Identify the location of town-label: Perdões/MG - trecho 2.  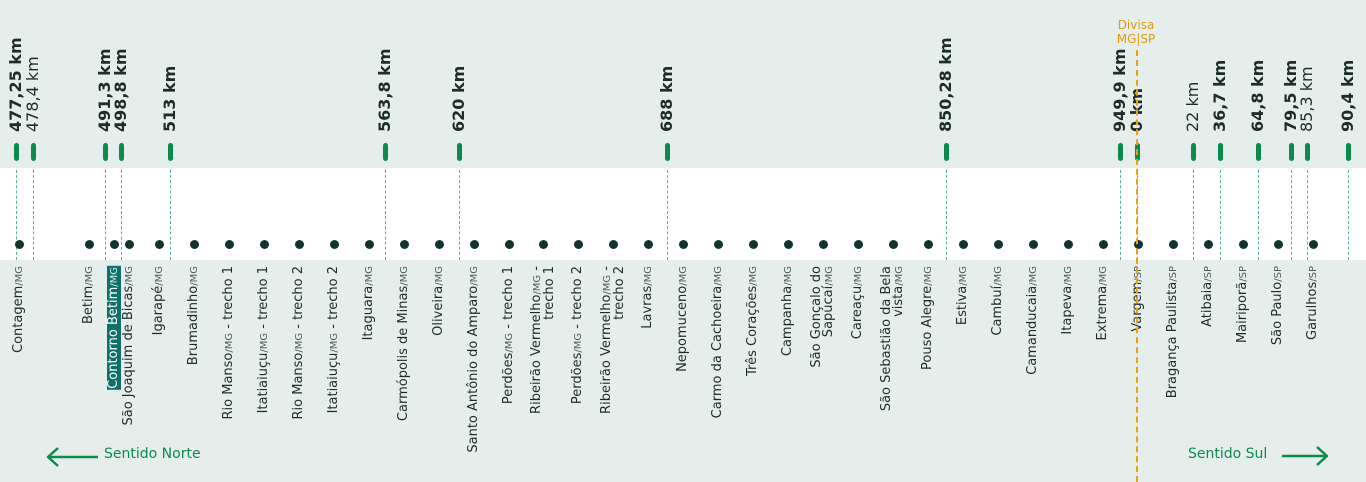
(577, 335).